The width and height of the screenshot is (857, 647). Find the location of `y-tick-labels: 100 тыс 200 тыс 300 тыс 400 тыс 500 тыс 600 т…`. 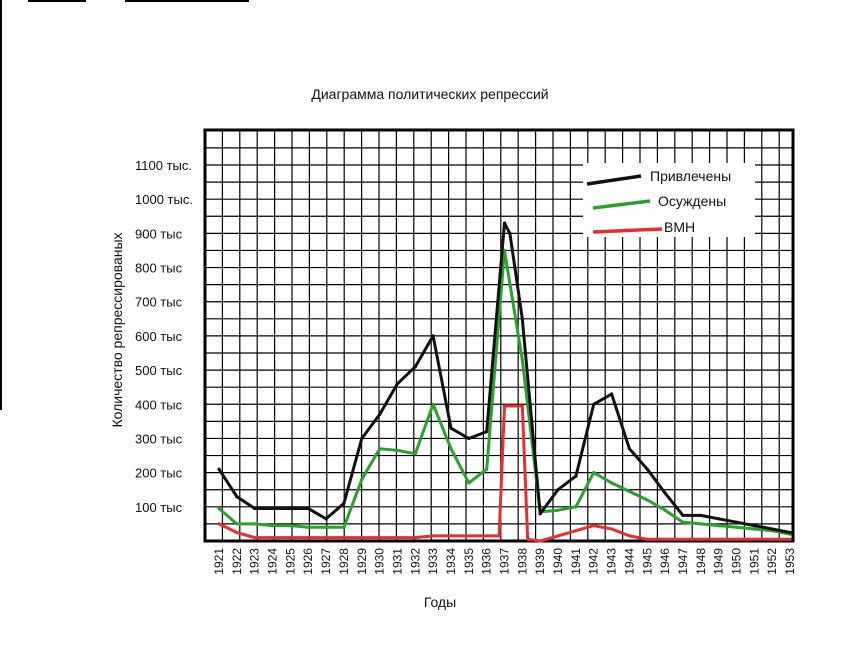

y-tick-labels: 100 тыс 200 тыс 300 тыс 400 тыс 500 тыс 600 т… is located at coordinates (164, 337).